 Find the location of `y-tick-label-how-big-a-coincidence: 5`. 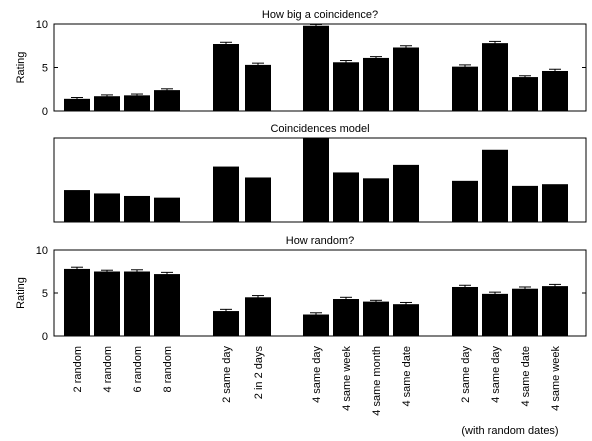

y-tick-label-how-big-a-coincidence: 5 is located at coordinates (45, 69).